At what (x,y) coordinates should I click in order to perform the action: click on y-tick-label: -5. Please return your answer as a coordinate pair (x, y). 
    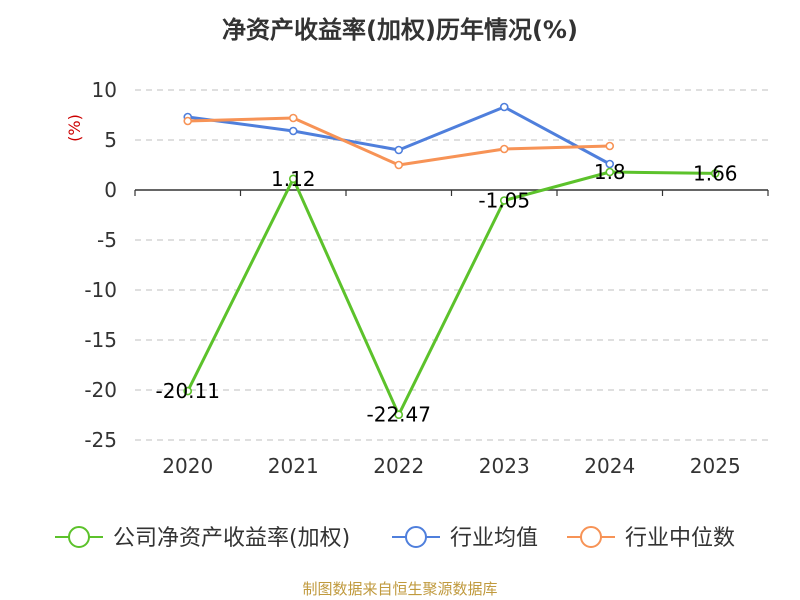
    Looking at the image, I should click on (107, 240).